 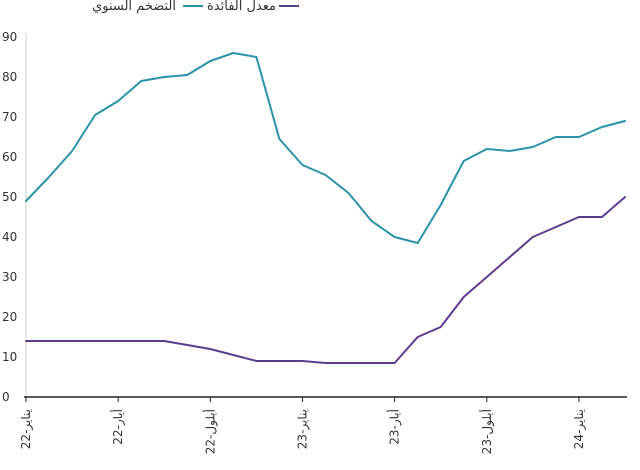 What do you see at coordinates (9, 117) in the screenshot?
I see `y-tick-label: 70` at bounding box center [9, 117].